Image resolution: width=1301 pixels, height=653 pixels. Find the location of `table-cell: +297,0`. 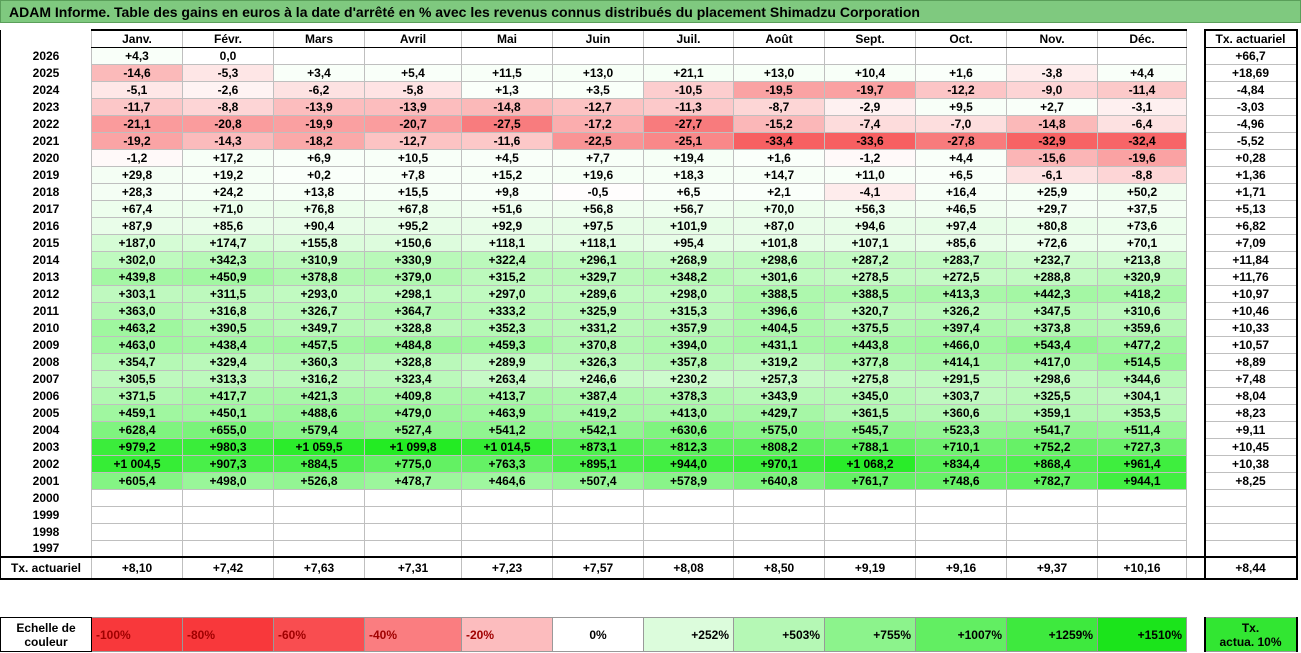

table-cell: +297,0 is located at coordinates (507, 293).